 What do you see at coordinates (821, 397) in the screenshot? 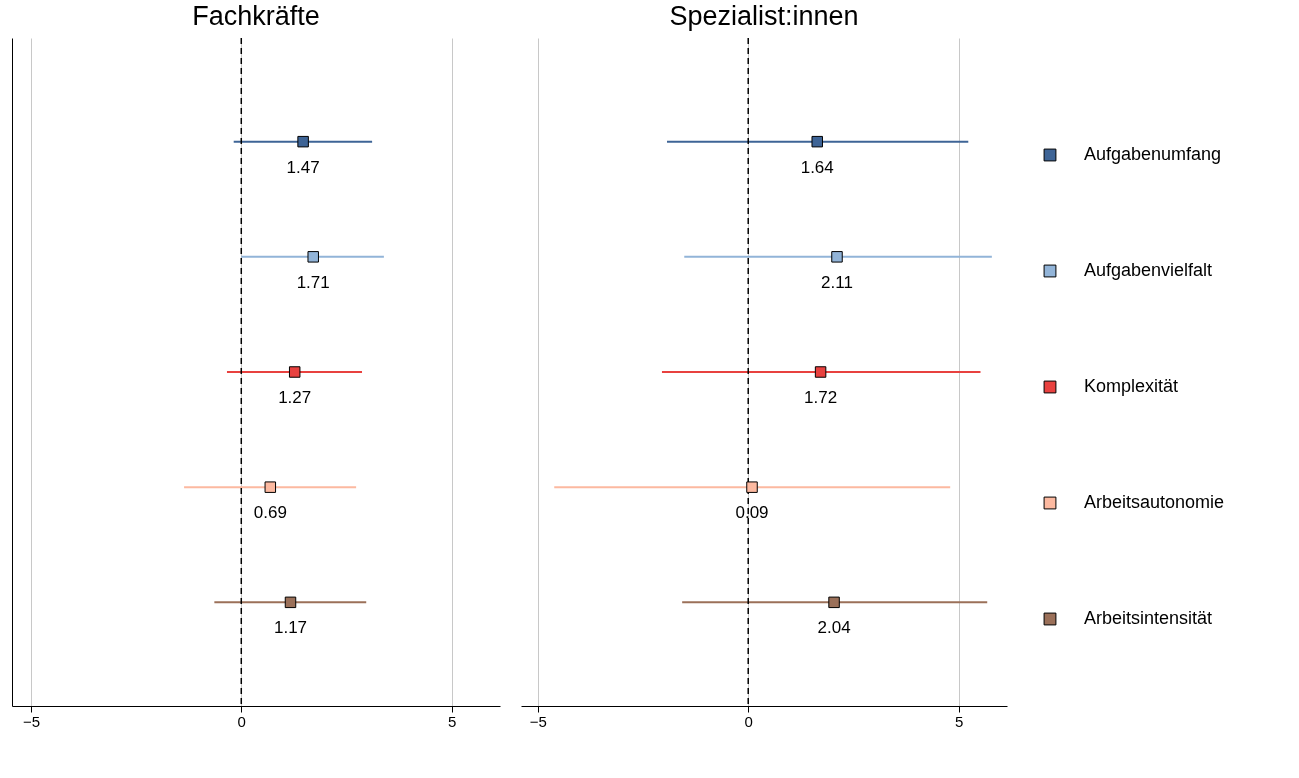
I see `data-label: 1.72` at bounding box center [821, 397].